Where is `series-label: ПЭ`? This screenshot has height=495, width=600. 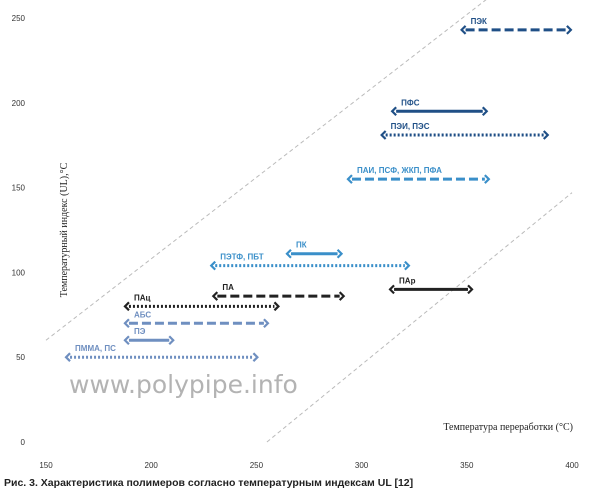
series-label: ПЭ is located at coordinates (140, 331).